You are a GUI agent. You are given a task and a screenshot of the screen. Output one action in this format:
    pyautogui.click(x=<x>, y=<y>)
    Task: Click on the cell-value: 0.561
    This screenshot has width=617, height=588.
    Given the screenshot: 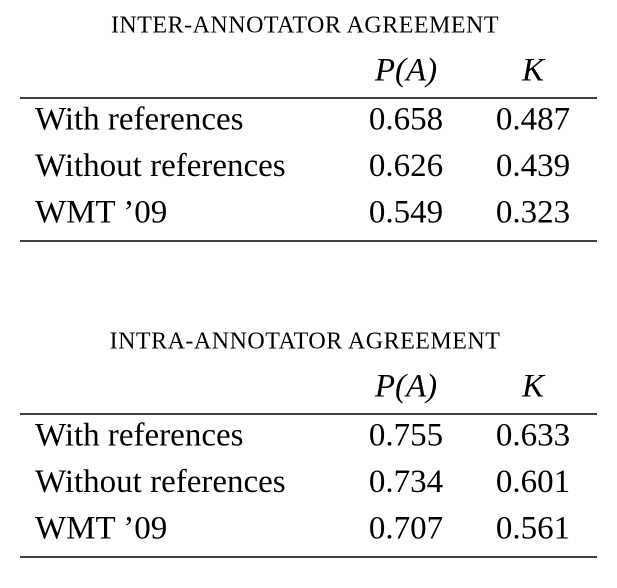 What is the action you would take?
    pyautogui.click(x=533, y=529)
    